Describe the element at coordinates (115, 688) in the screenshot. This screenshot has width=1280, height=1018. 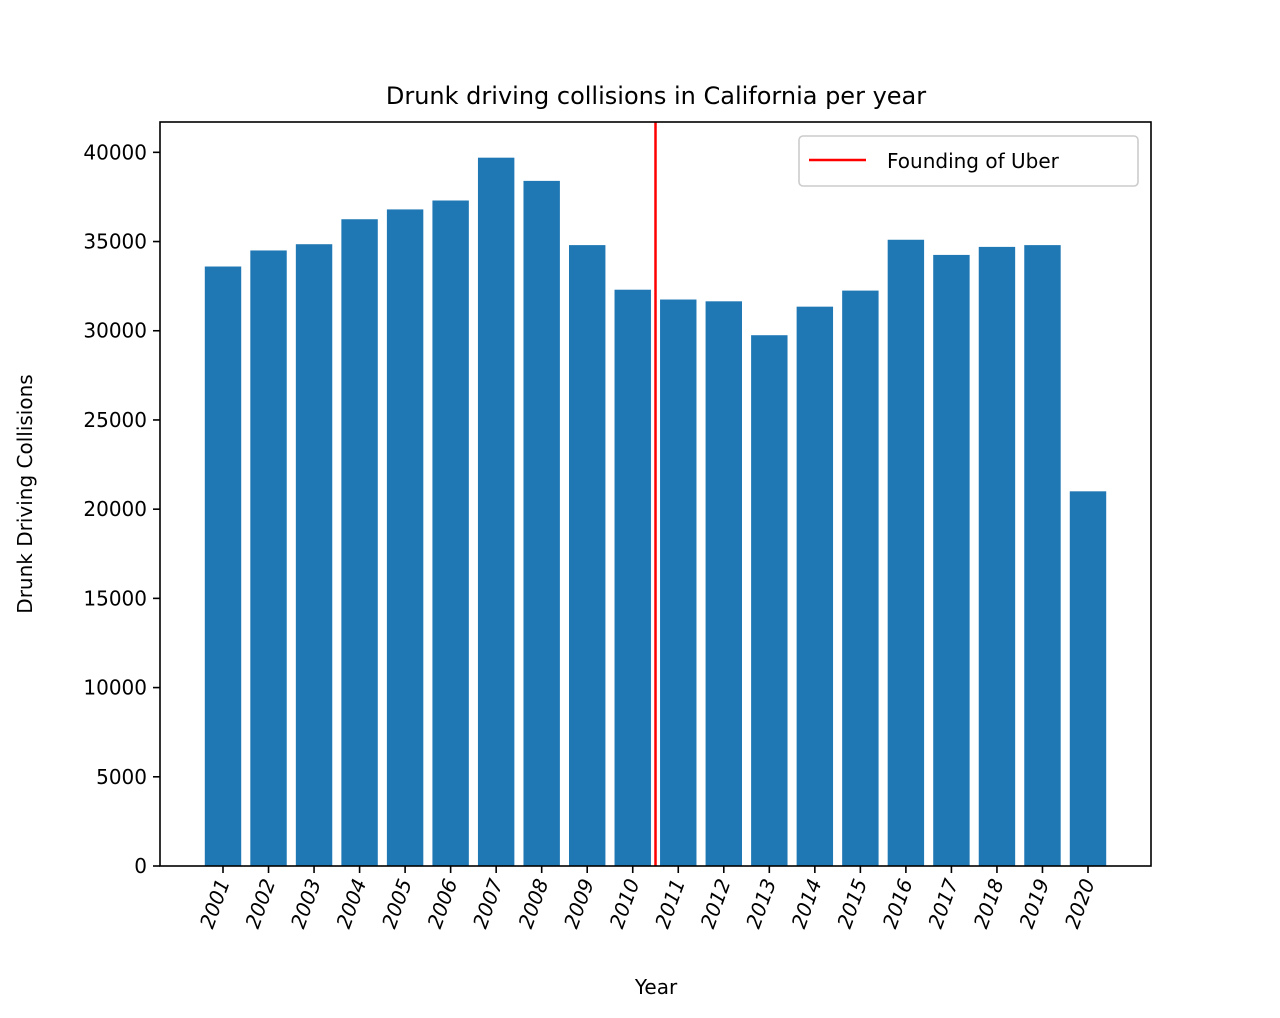
I see `y-tick-label-10000: 10000` at that location.